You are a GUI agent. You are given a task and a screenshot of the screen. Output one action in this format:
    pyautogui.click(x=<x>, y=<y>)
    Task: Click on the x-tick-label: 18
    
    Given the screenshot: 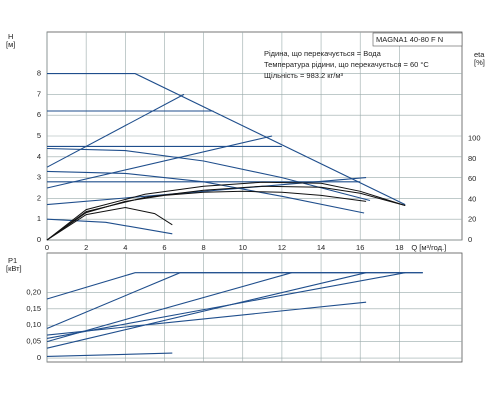 What is the action you would take?
    pyautogui.click(x=399, y=247)
    